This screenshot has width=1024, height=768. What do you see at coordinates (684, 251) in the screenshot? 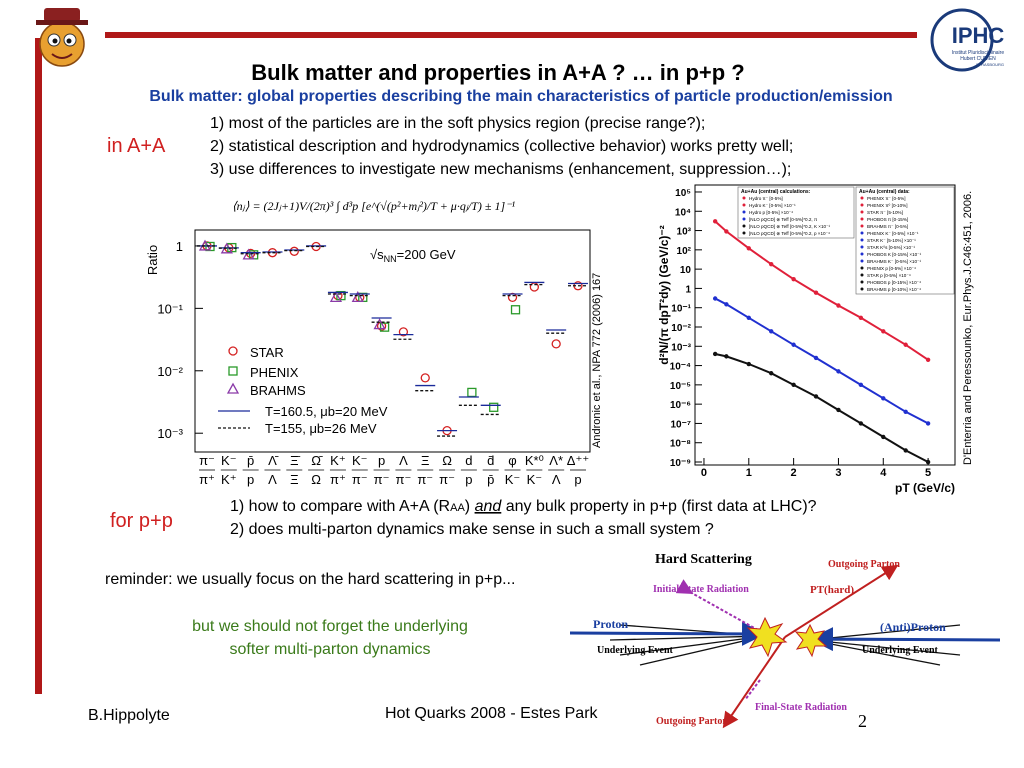
I see `y-tick-label: 10²` at bounding box center [684, 251].